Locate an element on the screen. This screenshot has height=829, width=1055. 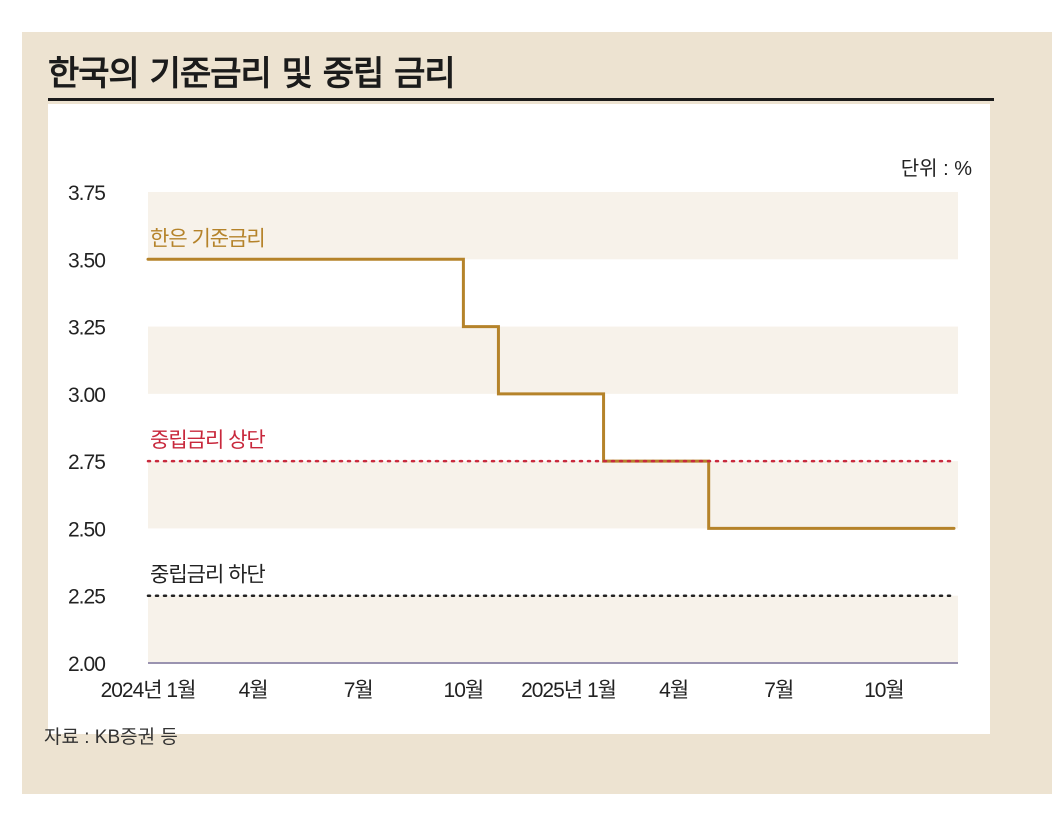
chart-title: 한국의 기준금리 및 중립 금리 is located at coordinates (252, 74).